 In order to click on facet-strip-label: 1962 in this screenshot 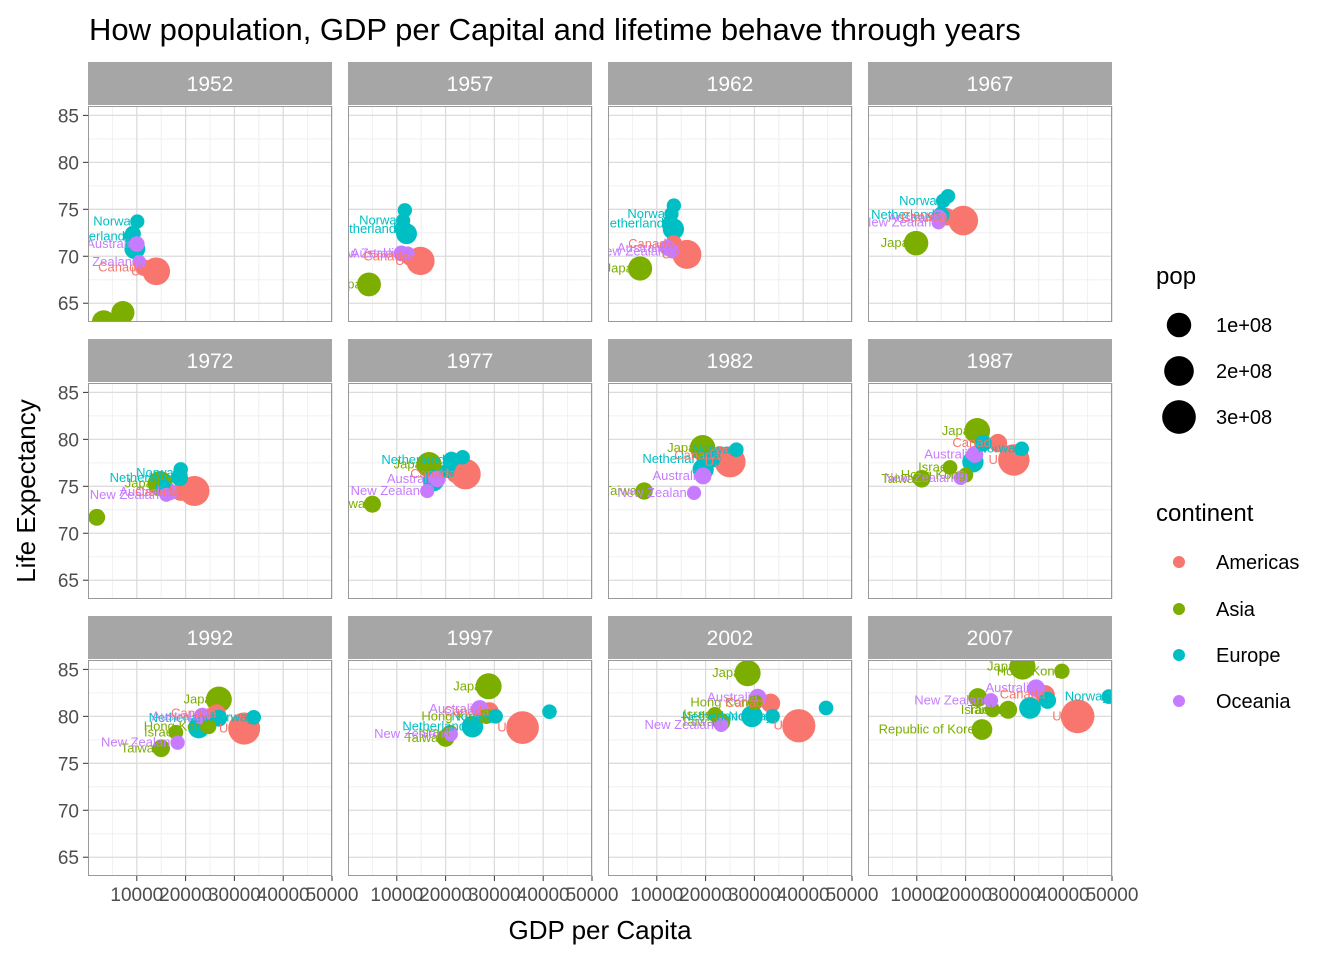, I will do `click(730, 84)`.